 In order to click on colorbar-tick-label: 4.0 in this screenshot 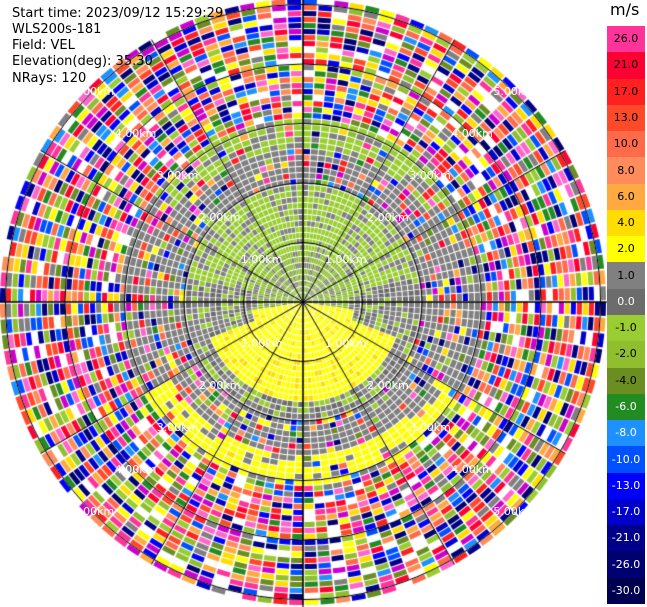, I will do `click(626, 223)`.